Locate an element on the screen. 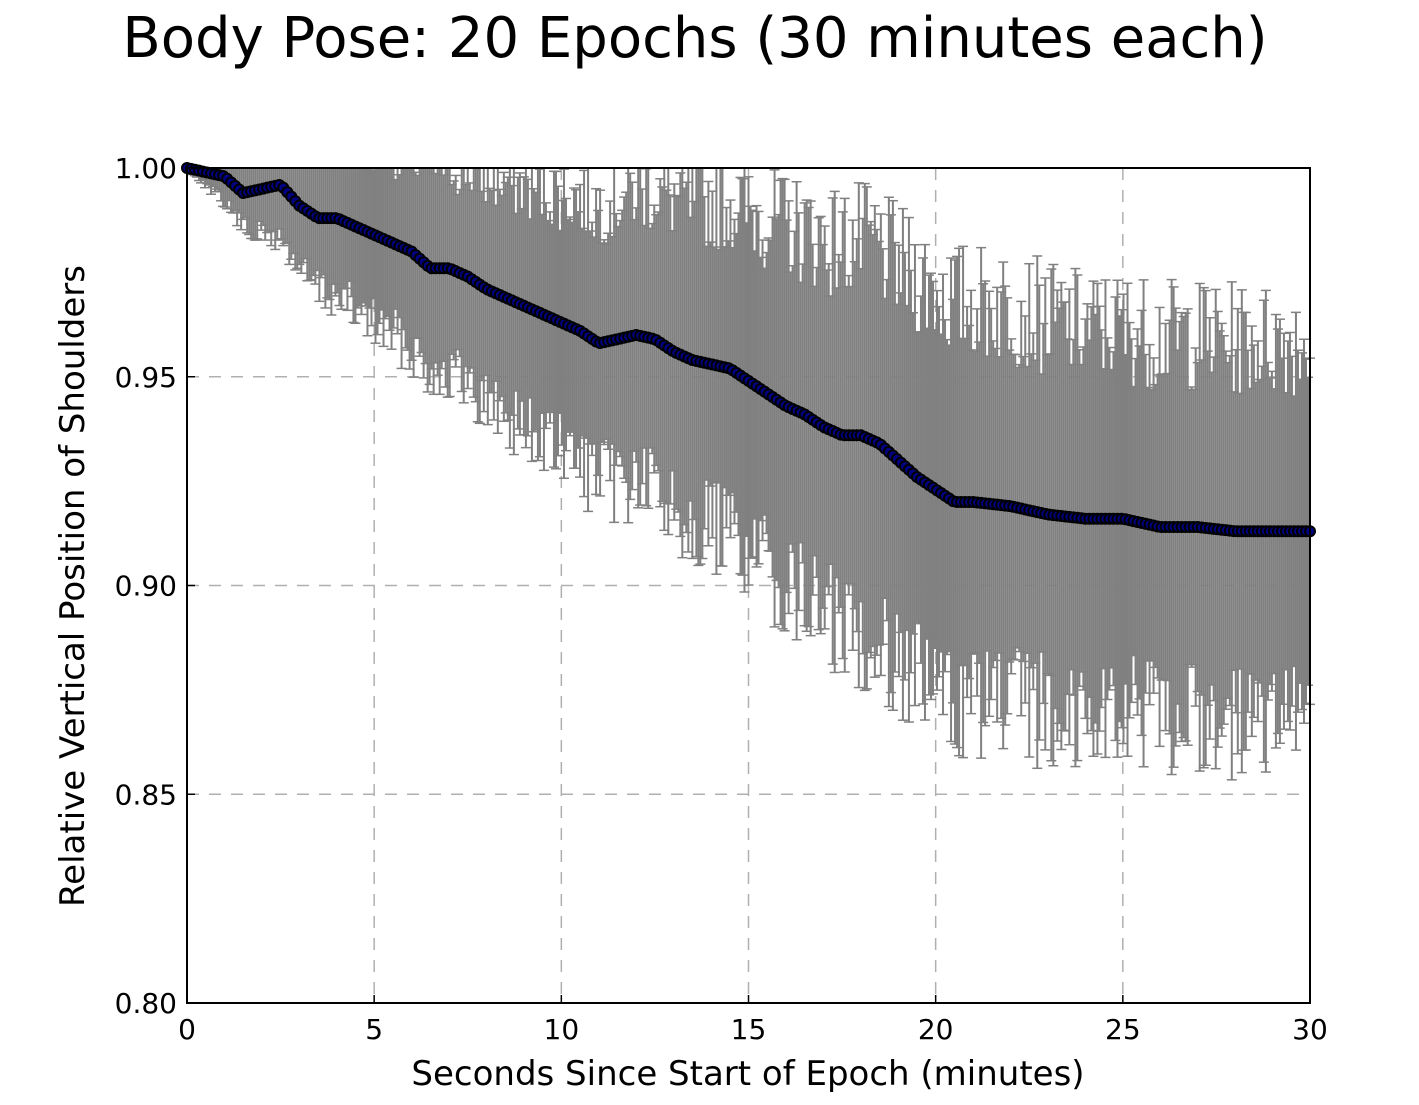 Image resolution: width=1419 pixels, height=1105 pixels. y-tick-label: 0.80 is located at coordinates (146, 1003).